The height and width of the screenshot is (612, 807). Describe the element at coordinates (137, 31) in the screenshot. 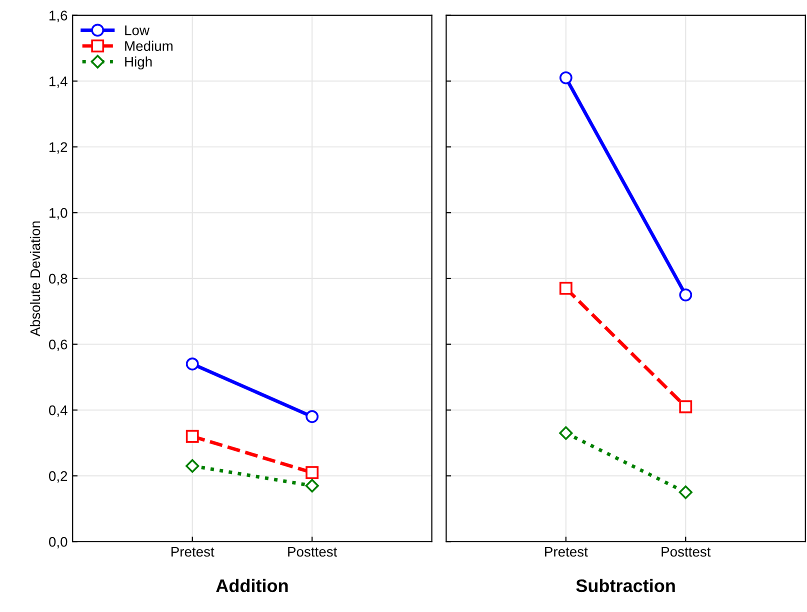

I see `legend-label: Low` at that location.